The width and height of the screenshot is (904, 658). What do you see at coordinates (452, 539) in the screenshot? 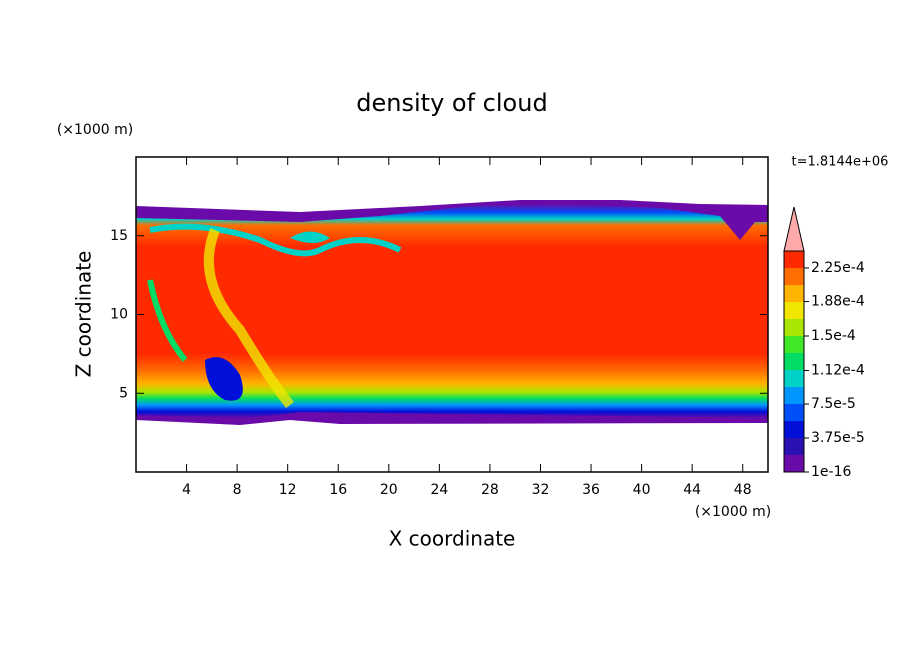
I see `x-axis-label: X coordinate` at bounding box center [452, 539].